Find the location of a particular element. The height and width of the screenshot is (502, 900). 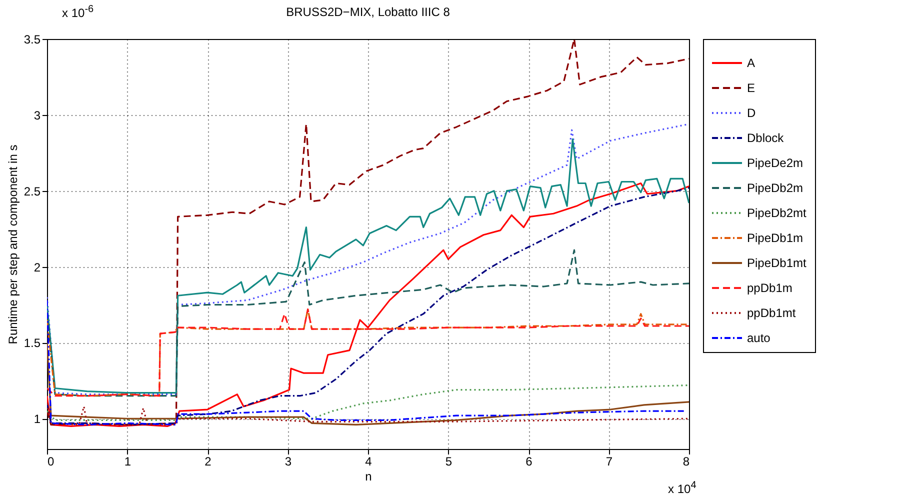

y-tick-label: 2.5 is located at coordinates (32, 191).